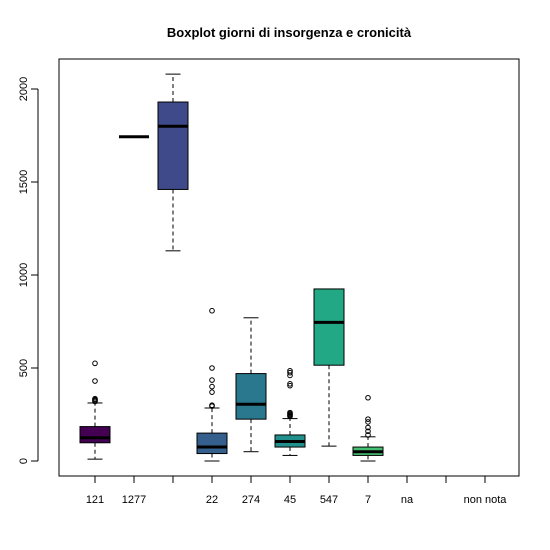 Image resolution: width=550 pixels, height=550 pixels. What do you see at coordinates (24, 368) in the screenshot?
I see `y-tick-label: 500` at bounding box center [24, 368].